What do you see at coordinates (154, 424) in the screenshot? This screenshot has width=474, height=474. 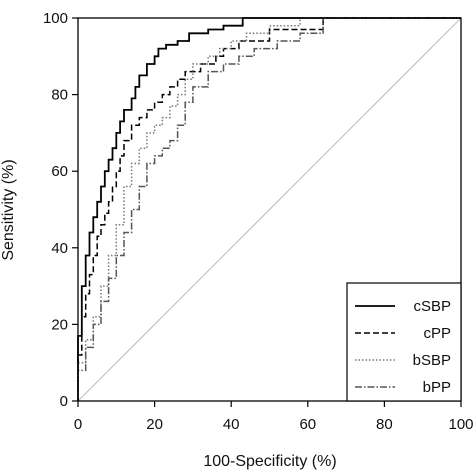 I see `x-tick-label: 20` at bounding box center [154, 424].